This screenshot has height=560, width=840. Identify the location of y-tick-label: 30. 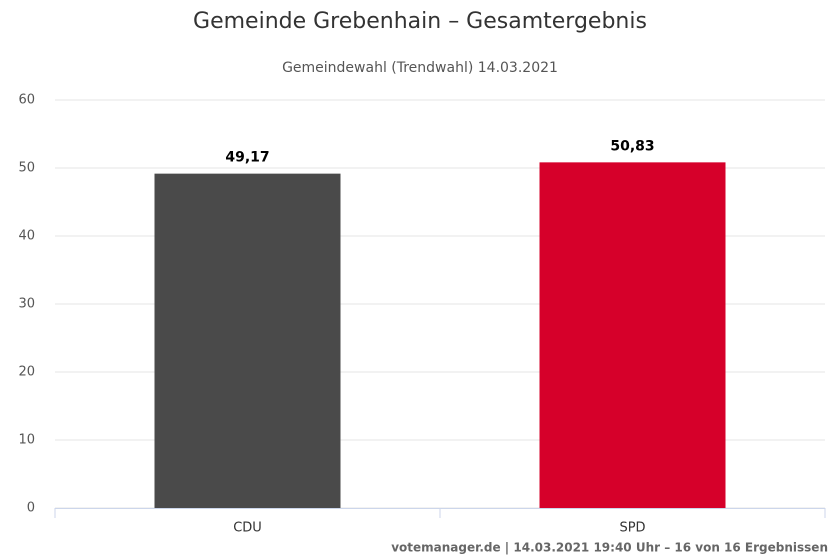
(26, 304).